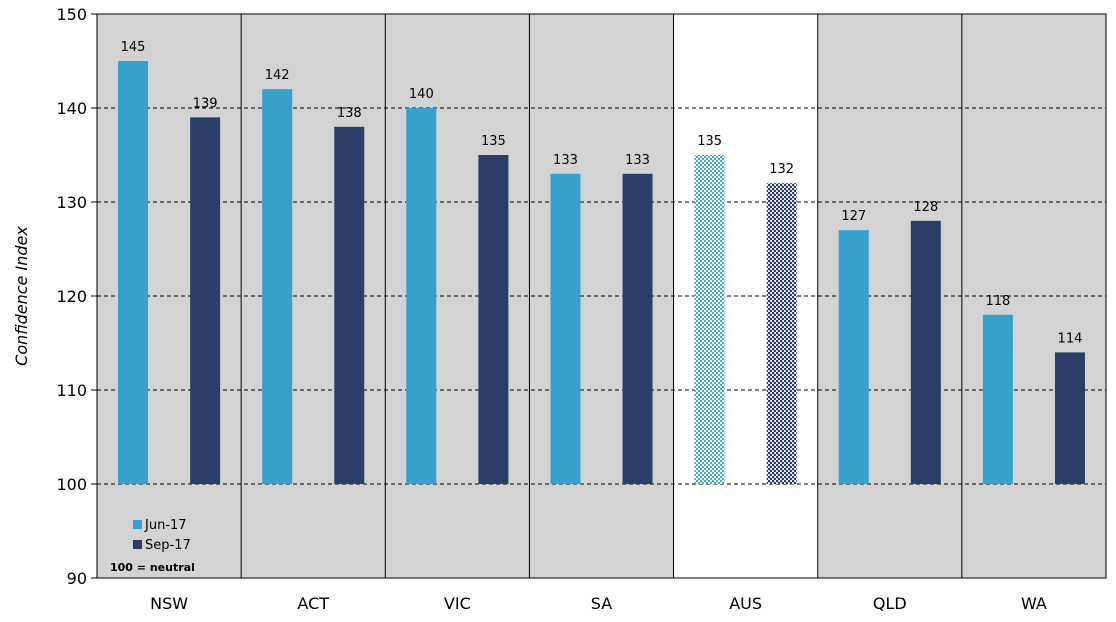 This screenshot has height=622, width=1116. What do you see at coordinates (853, 216) in the screenshot?
I see `data-label-qld-jun-17: 127` at bounding box center [853, 216].